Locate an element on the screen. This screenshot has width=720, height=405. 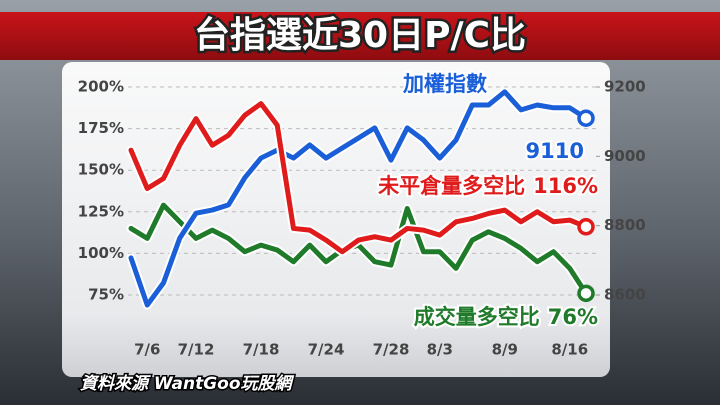
x-tick-label: 8/3 is located at coordinates (440, 350).